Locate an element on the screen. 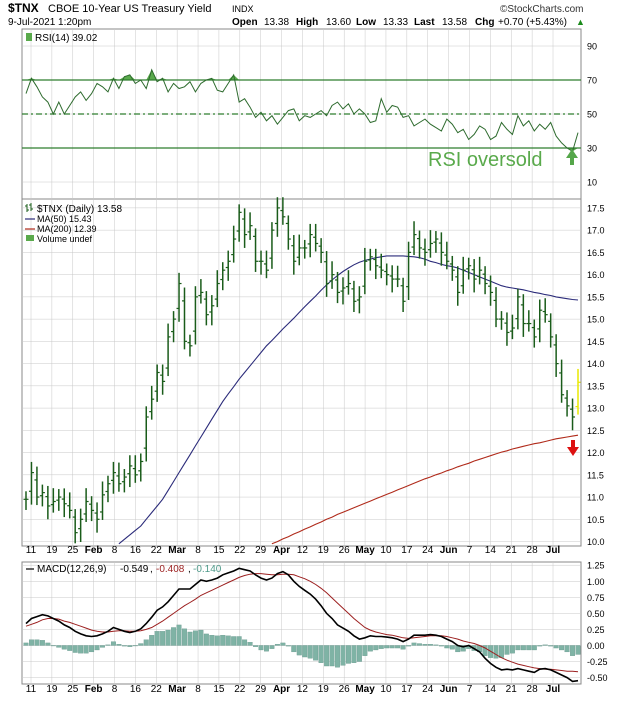 Image resolution: width=636 pixels, height=704 pixels. macd-line is located at coordinates (302, 625).